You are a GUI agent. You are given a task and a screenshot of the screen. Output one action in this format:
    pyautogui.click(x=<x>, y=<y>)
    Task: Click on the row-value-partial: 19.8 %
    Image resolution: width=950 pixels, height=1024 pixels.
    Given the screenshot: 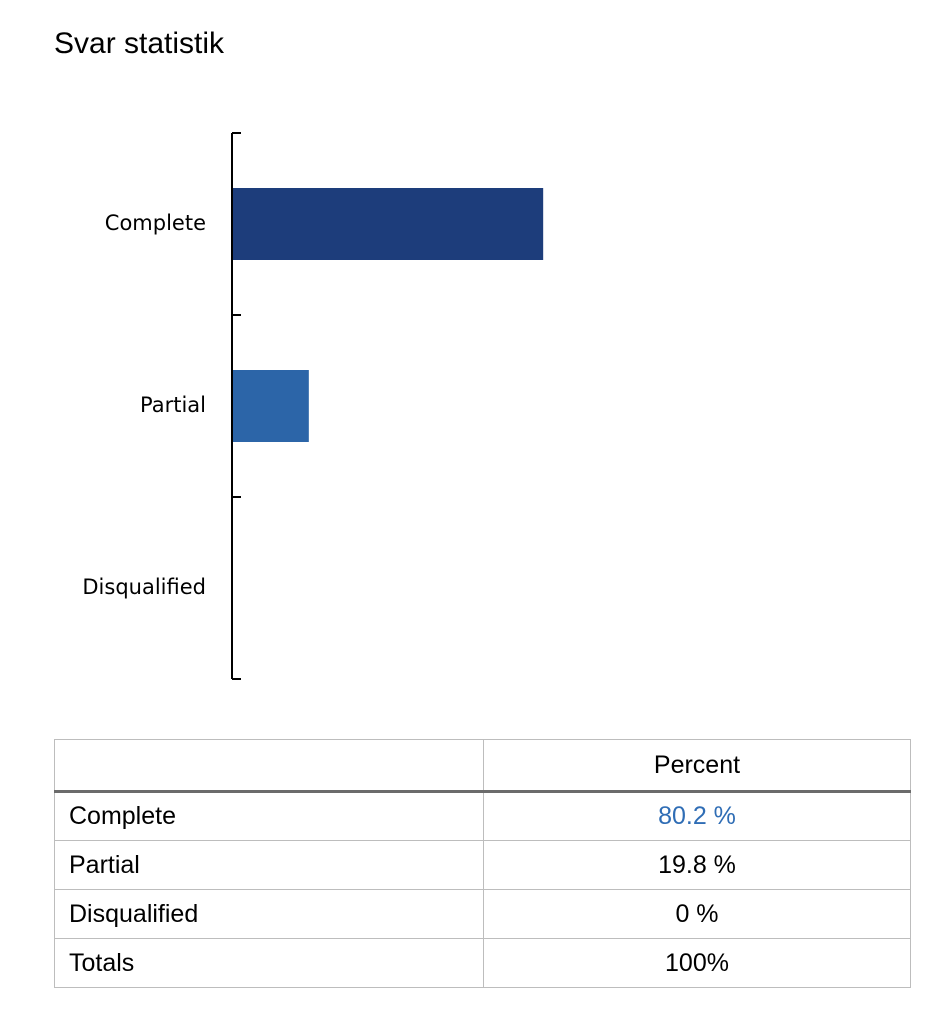 What is the action you would take?
    pyautogui.click(x=697, y=865)
    